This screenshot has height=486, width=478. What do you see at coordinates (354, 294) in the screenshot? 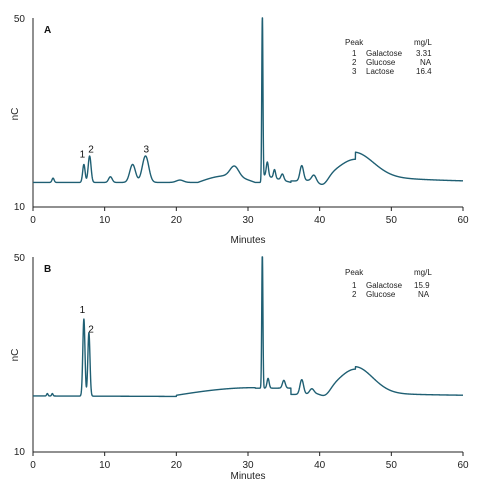
I see `legend-b-row2-num: 2` at bounding box center [354, 294].